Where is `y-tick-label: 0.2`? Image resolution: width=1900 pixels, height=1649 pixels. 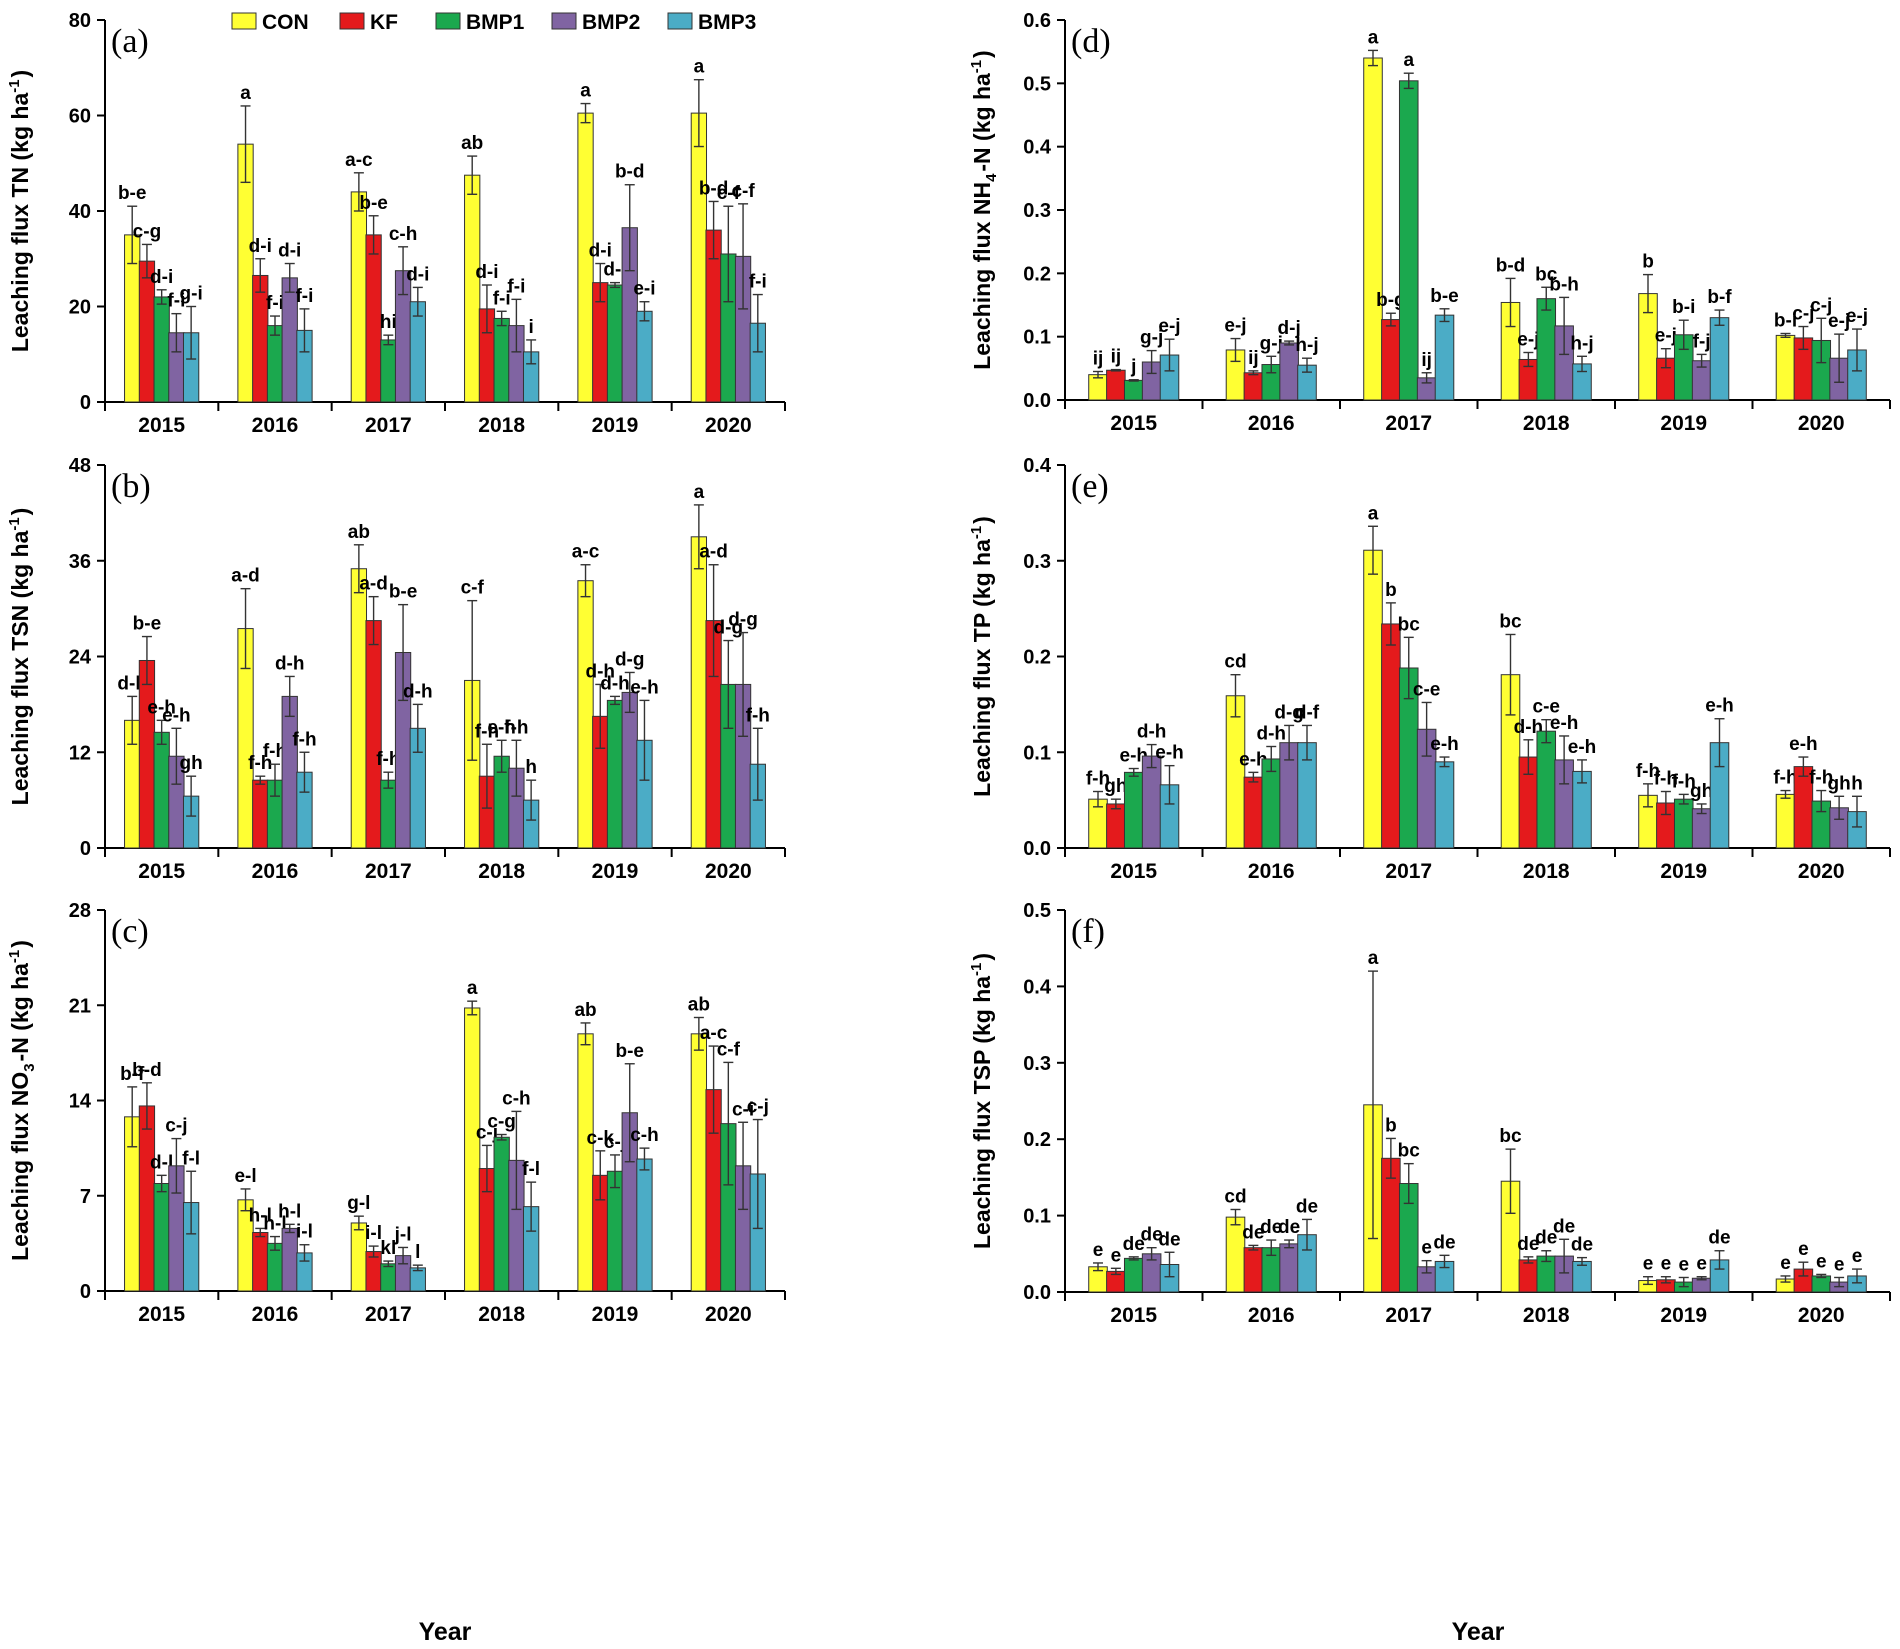 y-tick-label: 0.2 is located at coordinates (1037, 658).